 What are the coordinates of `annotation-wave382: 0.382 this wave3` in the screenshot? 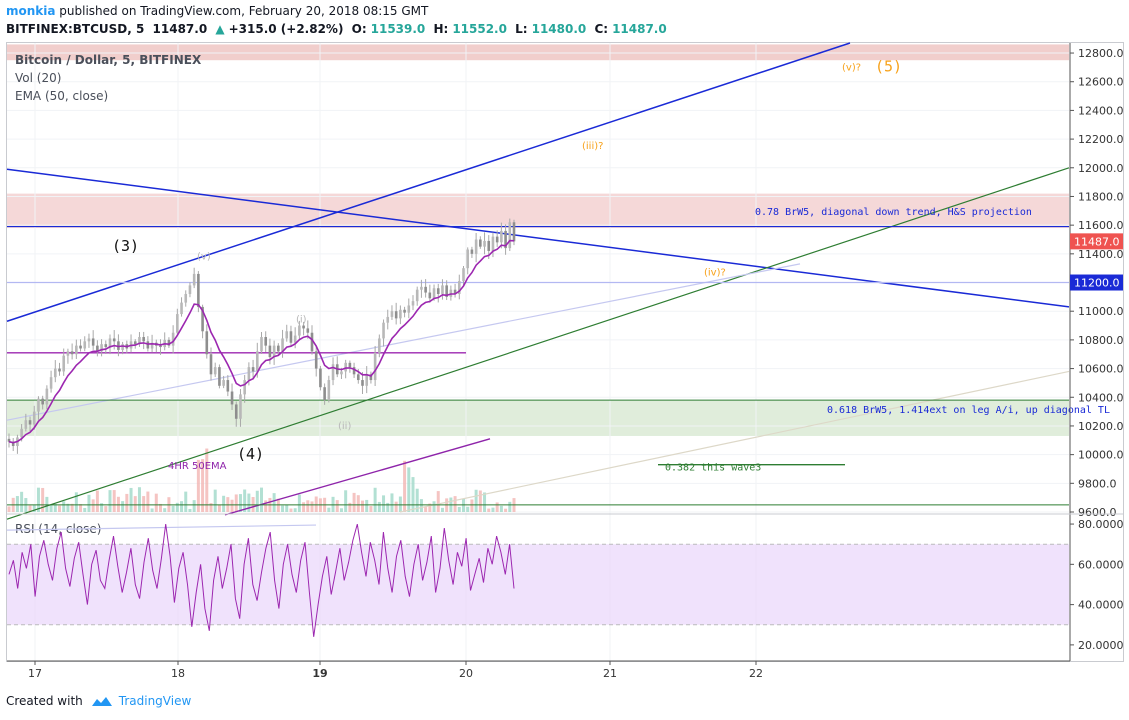 It's located at (713, 467).